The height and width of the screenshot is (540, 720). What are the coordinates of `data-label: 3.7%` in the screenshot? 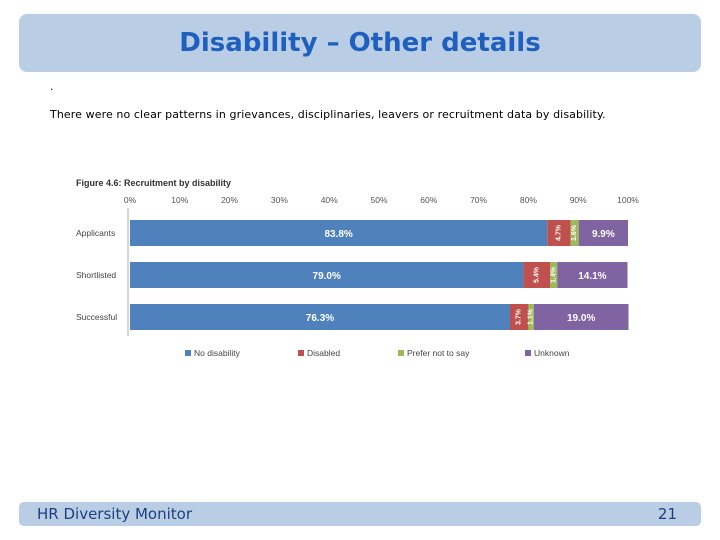 It's located at (519, 316).